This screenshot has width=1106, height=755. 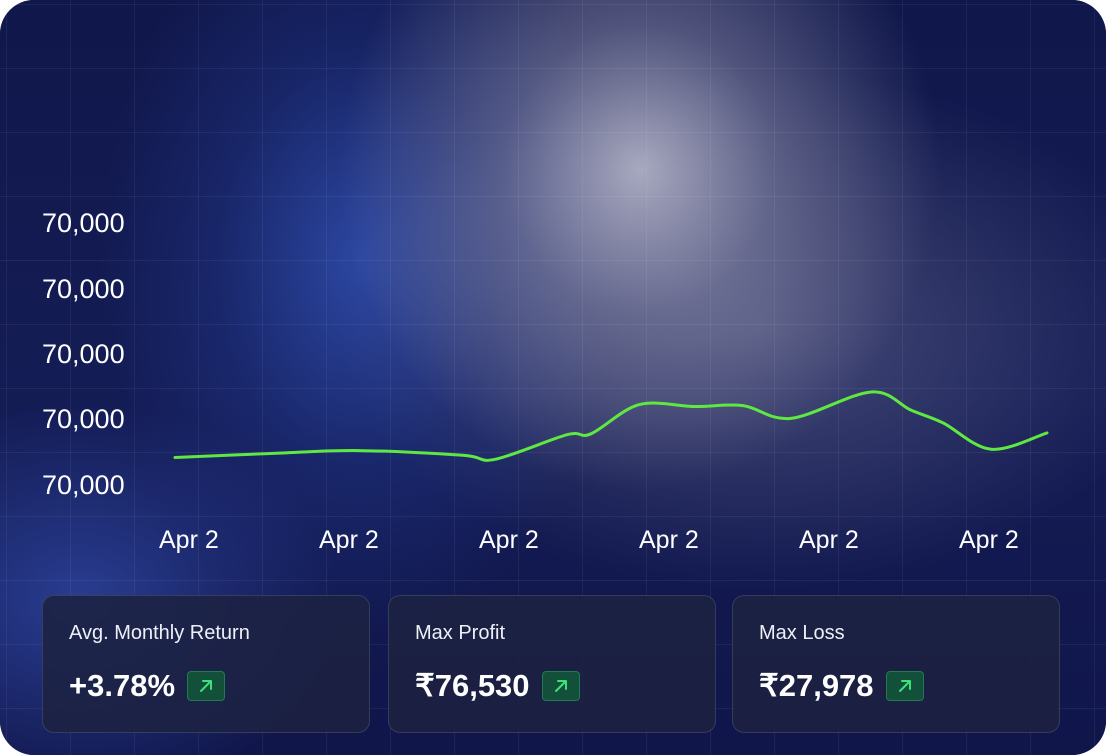 What do you see at coordinates (122, 685) in the screenshot?
I see `stat-value: +3.78%` at bounding box center [122, 685].